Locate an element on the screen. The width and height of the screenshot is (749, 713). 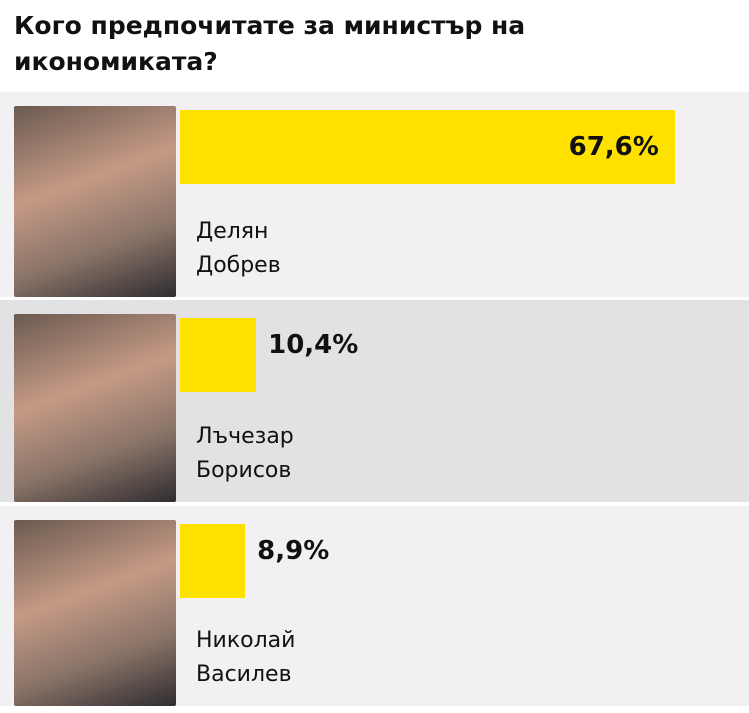
value-label: 10,4% is located at coordinates (313, 345).